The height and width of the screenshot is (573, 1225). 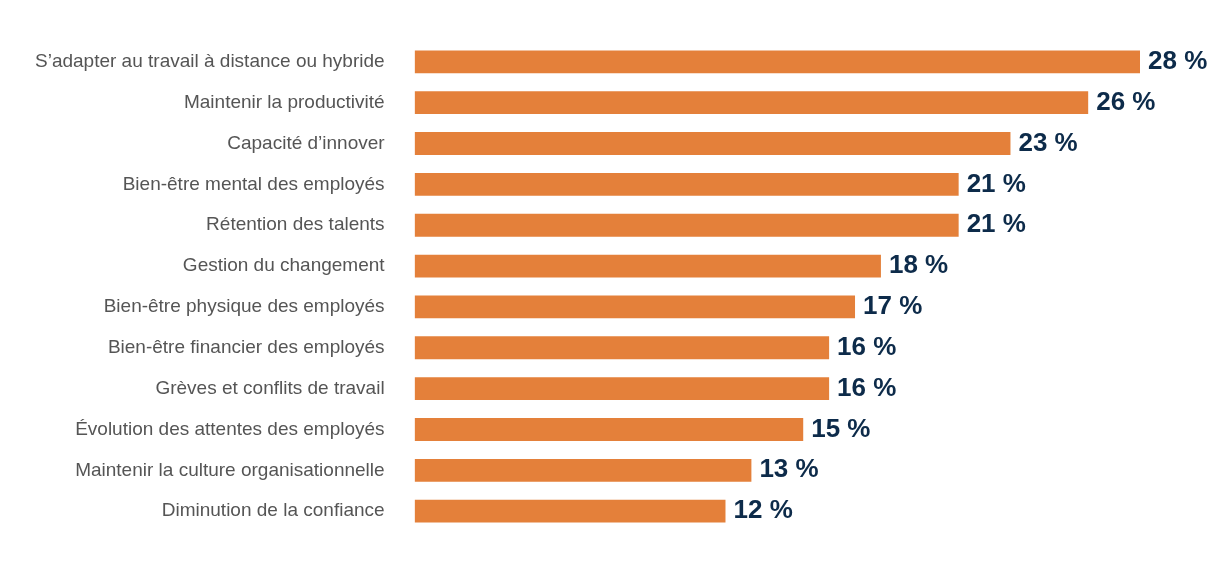 I want to click on y-tick-label: Bien-être physique des employés, so click(x=244, y=306).